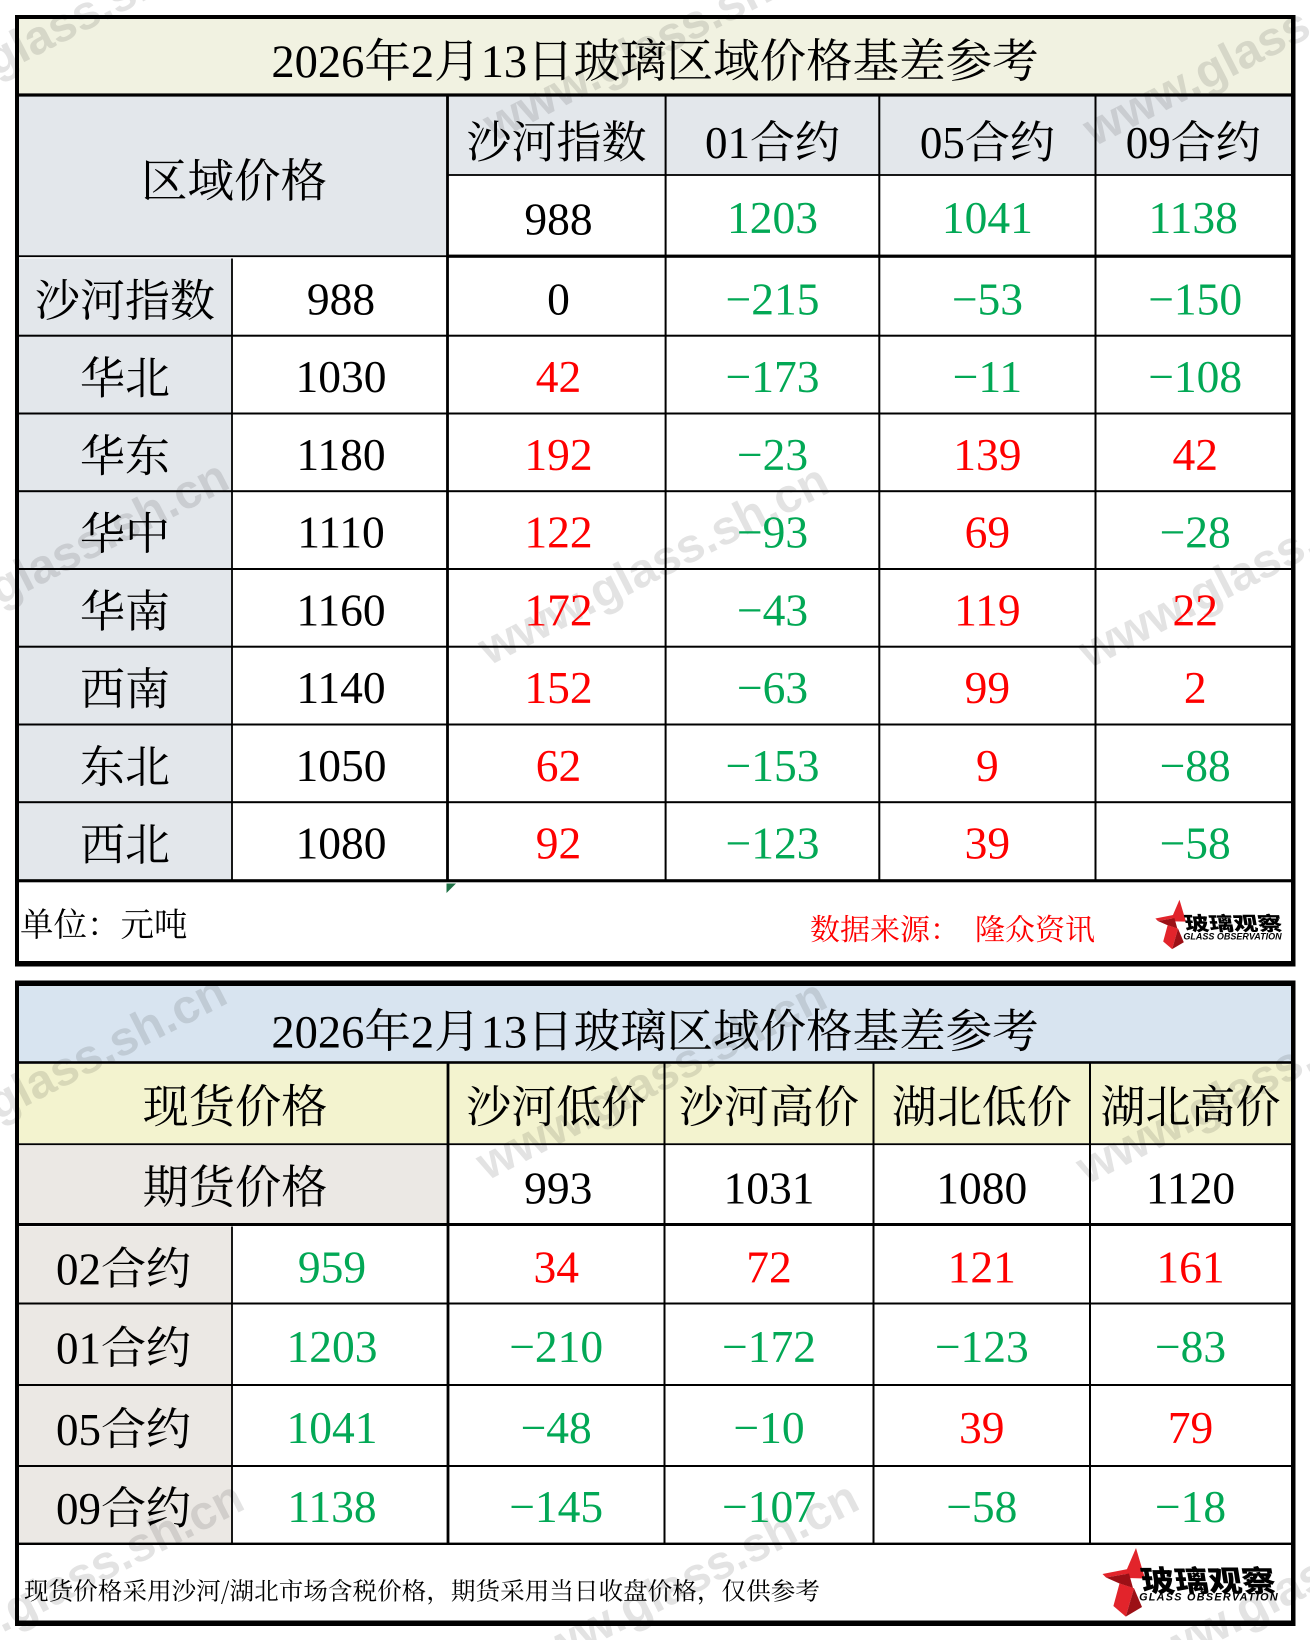 The height and width of the screenshot is (1645, 1310). Describe the element at coordinates (558, 532) in the screenshot. I see `svg-text: 122` at that location.